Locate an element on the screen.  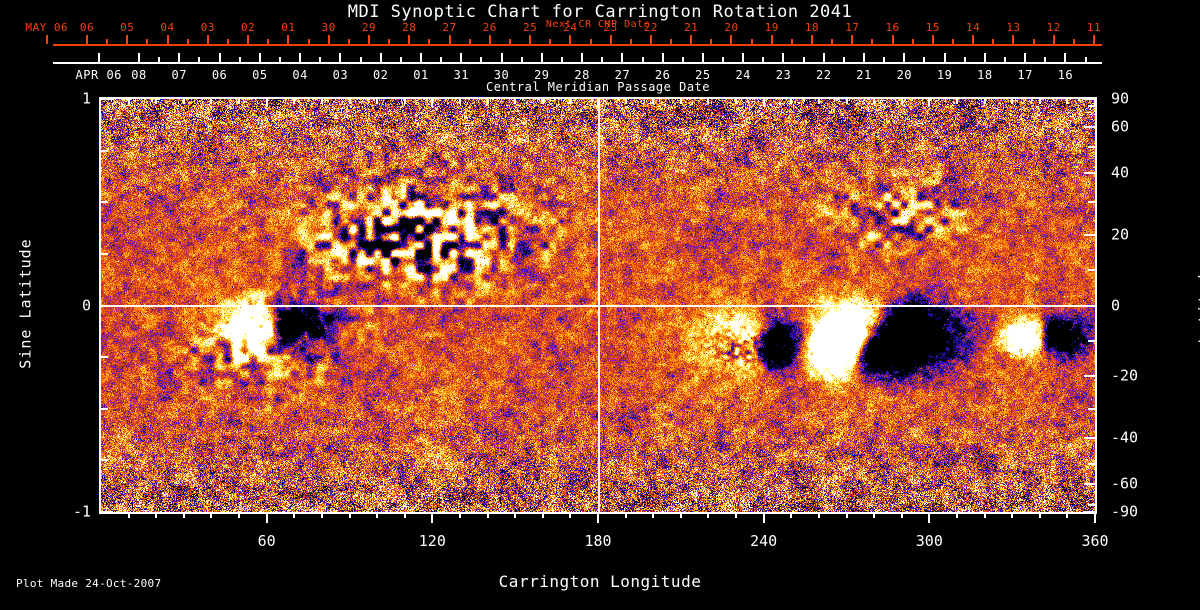
plot-frame-left is located at coordinates (100, 305).